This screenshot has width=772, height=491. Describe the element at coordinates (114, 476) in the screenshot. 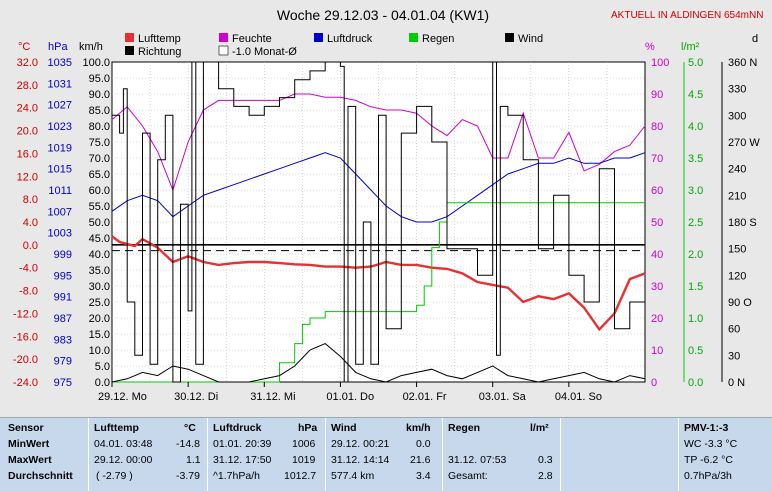

I see `lufttemp-avg-note: ( -2.79 )` at that location.